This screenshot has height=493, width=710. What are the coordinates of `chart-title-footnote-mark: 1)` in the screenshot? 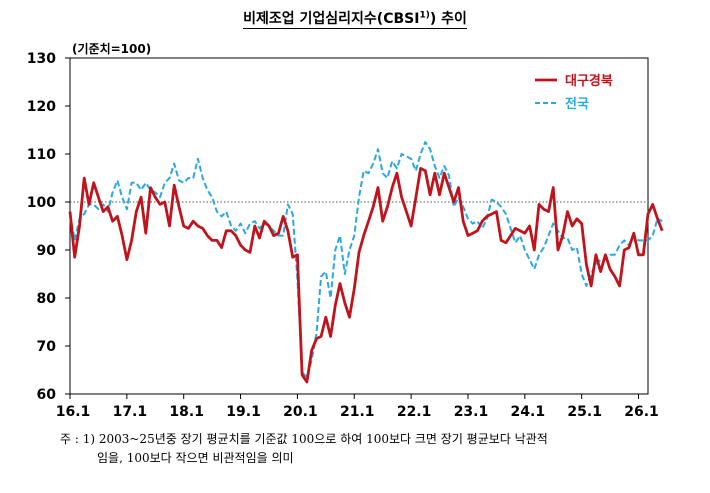 It's located at (424, 15).